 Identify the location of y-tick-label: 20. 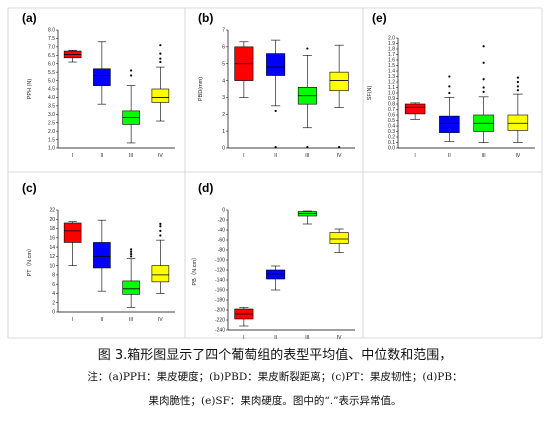
(52, 220).